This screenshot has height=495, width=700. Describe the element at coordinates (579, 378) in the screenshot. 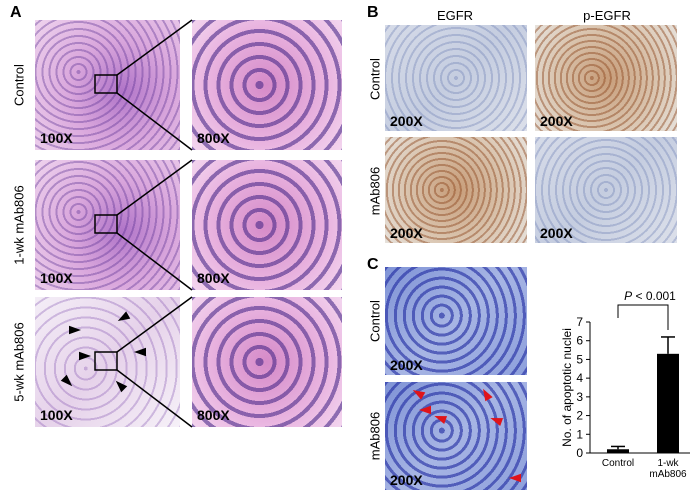

I see `y-tick-label: 4` at that location.